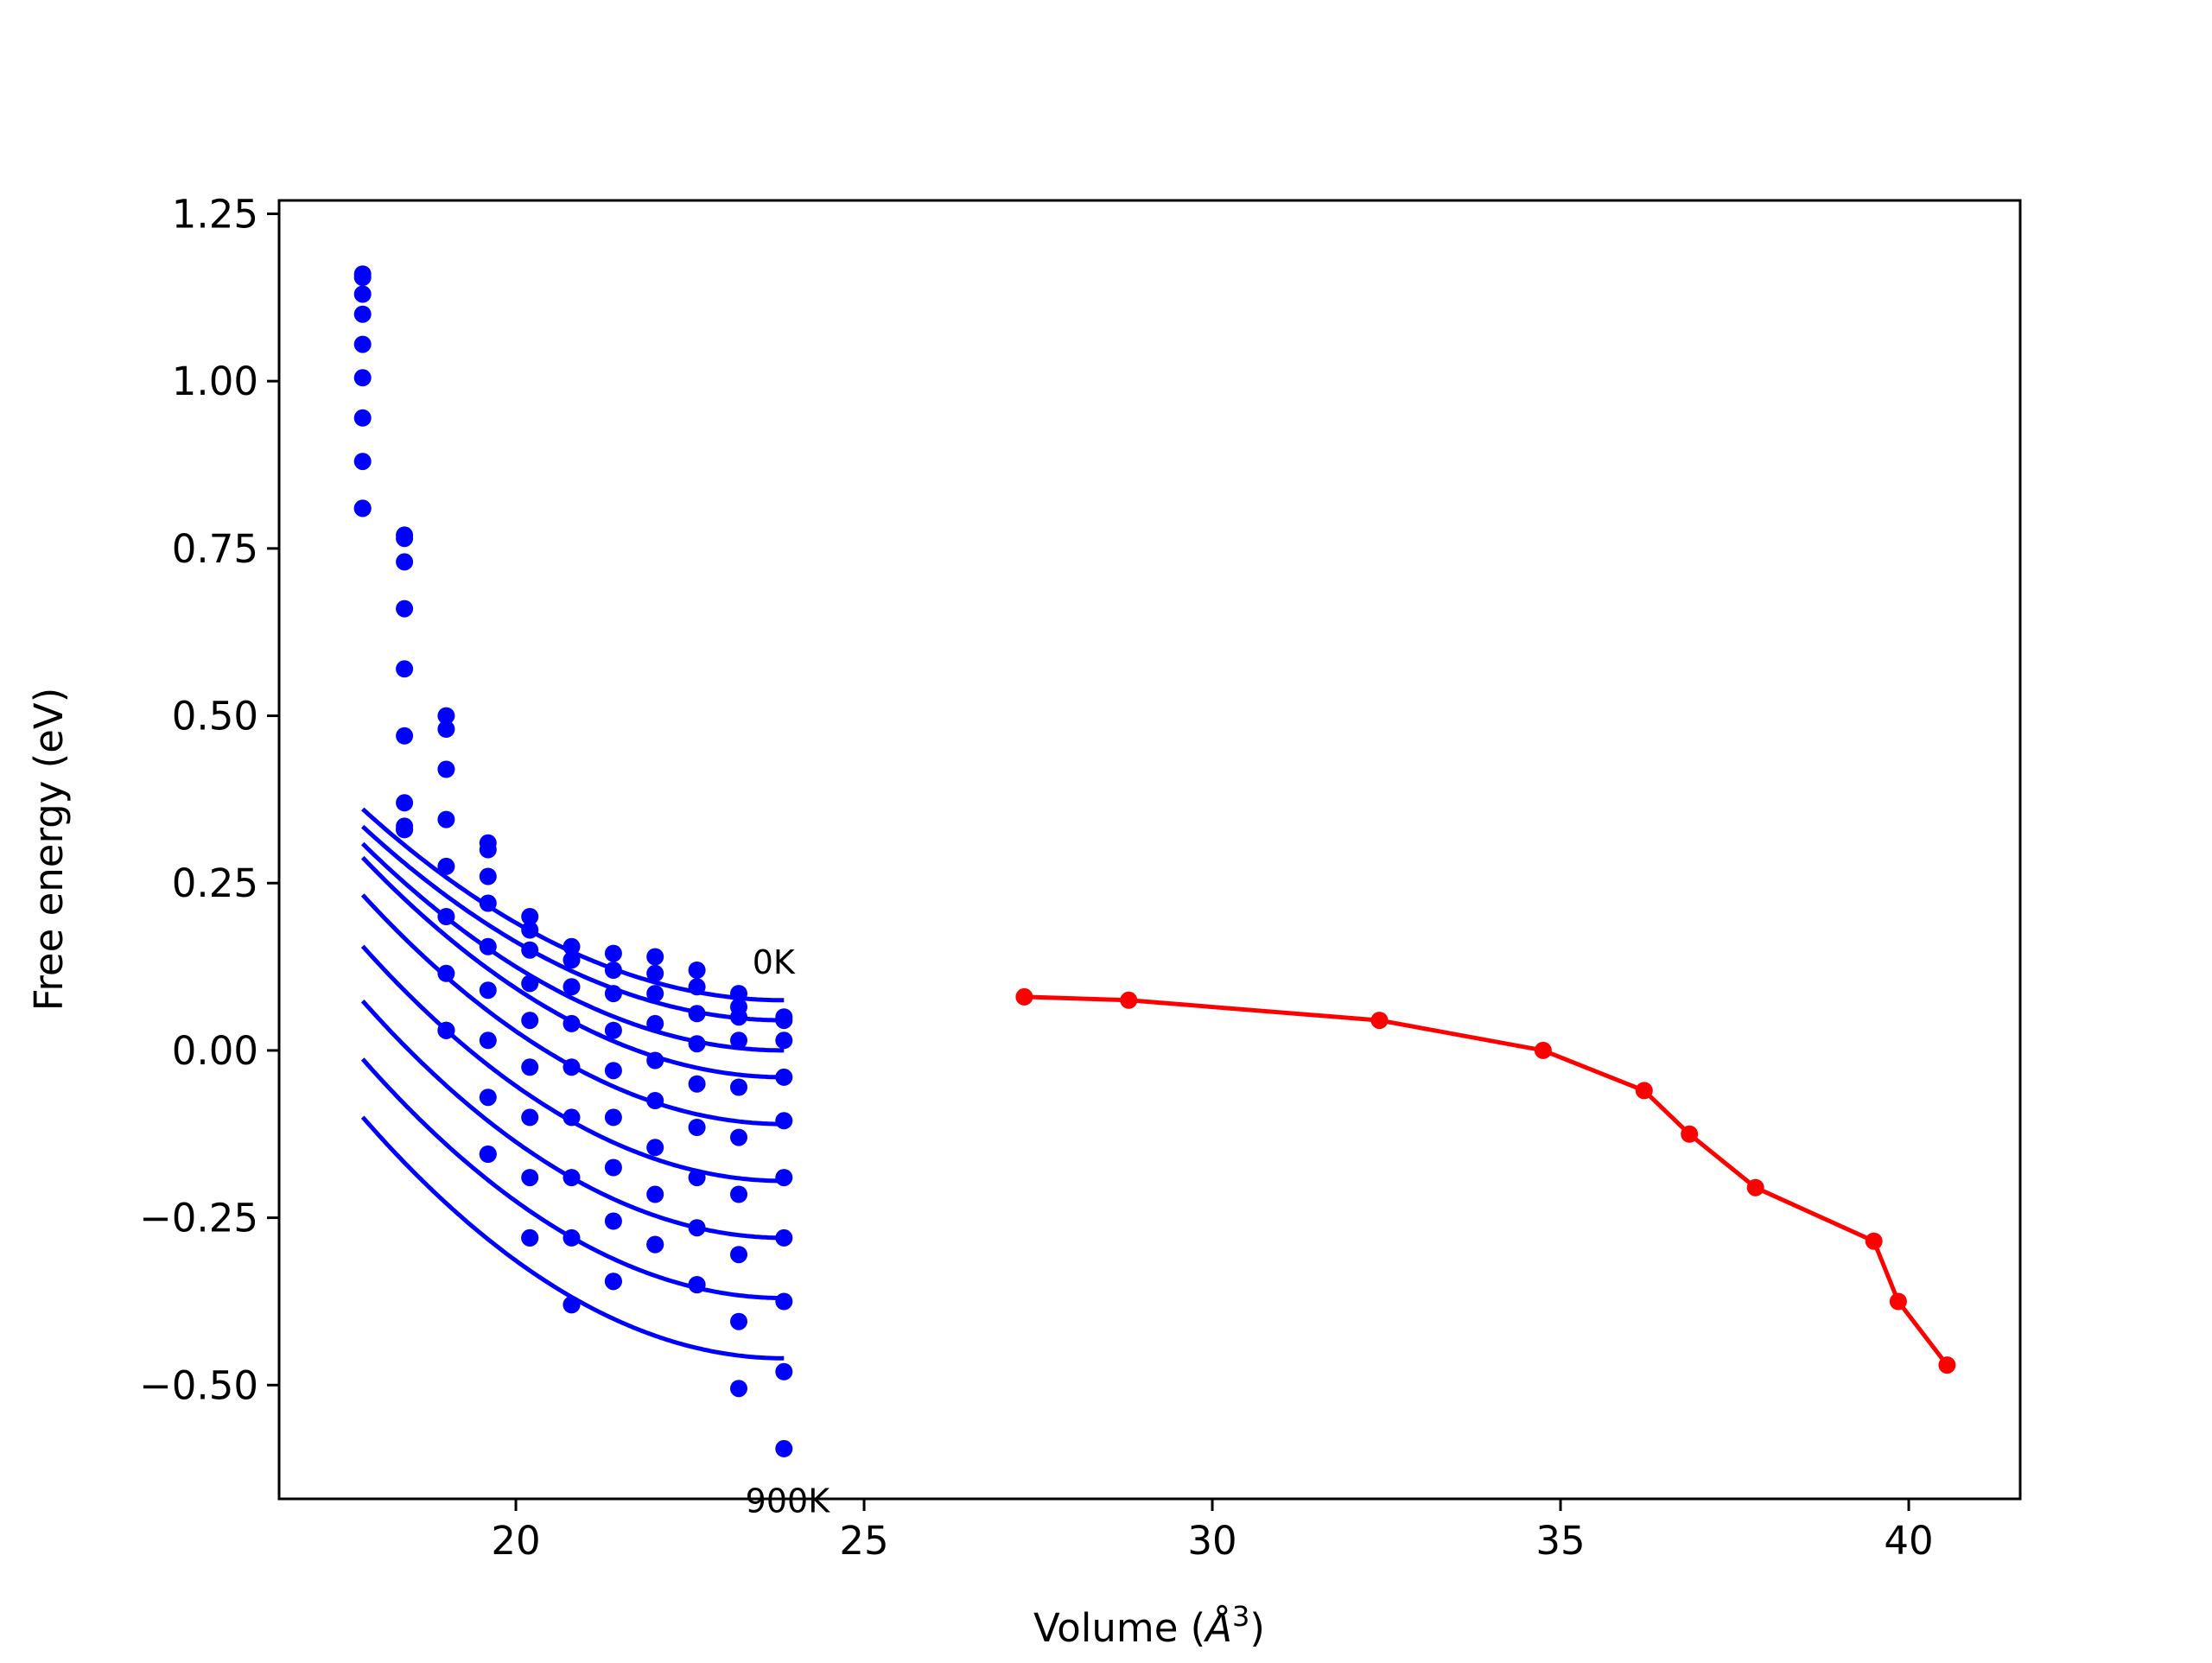 This screenshot has height=1663, width=2212. I want to click on y-tick-label-5: 0.75, so click(215, 549).